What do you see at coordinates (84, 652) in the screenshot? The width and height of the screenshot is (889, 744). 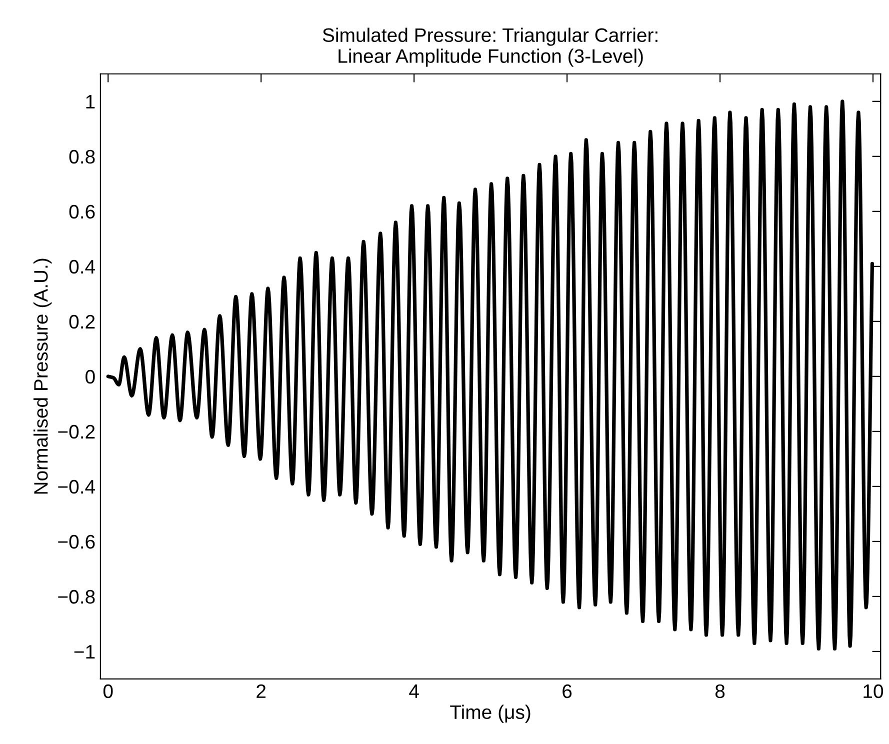 I see `y-tick-label: −1` at bounding box center [84, 652].